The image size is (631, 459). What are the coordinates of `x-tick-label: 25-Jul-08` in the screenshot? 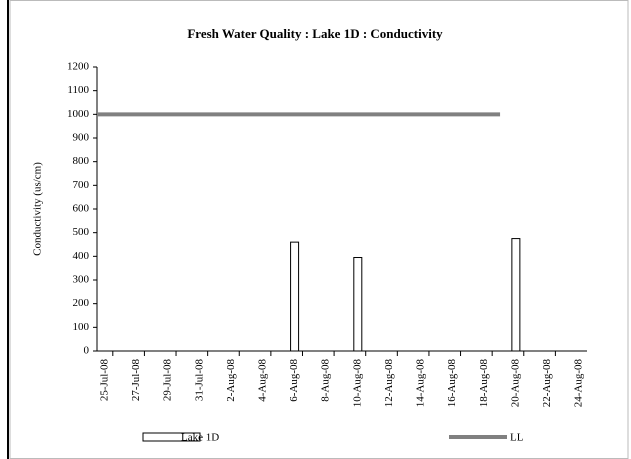 It's located at (104, 380).